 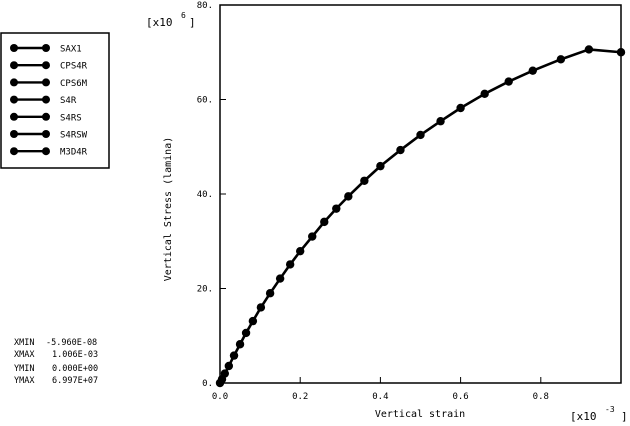 I want to click on x-tick-label: 0.6, so click(x=460, y=397).